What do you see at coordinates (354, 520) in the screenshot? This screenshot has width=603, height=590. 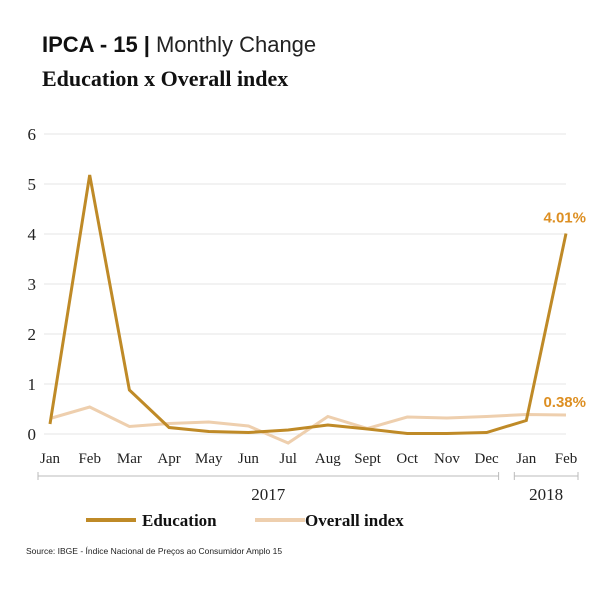 I see `legend-item-overall-index-label: Overall index` at bounding box center [354, 520].